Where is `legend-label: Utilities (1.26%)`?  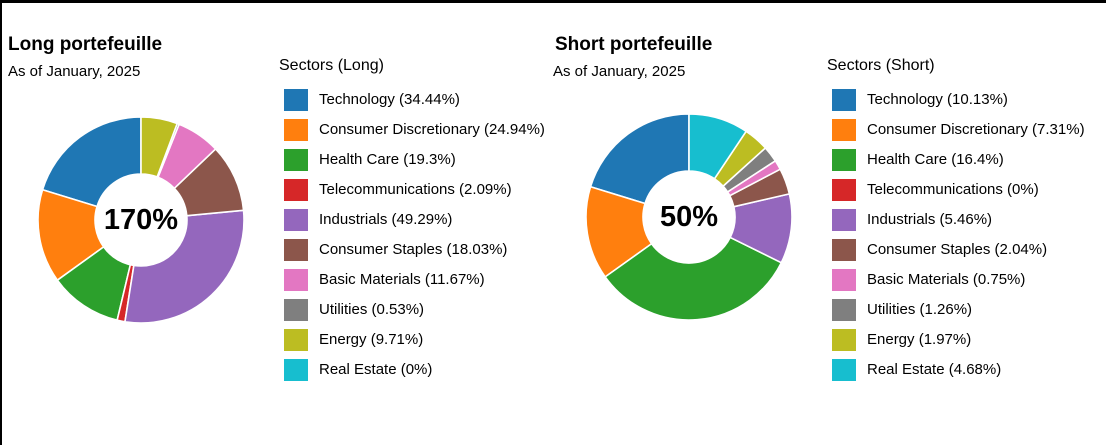
legend-label: Utilities (1.26%) is located at coordinates (920, 309).